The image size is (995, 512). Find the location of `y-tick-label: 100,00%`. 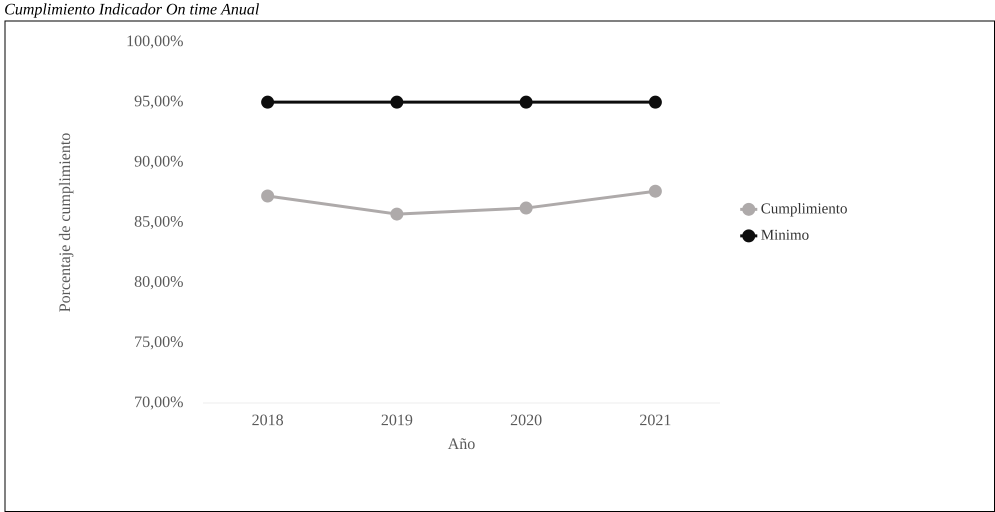

y-tick-label: 100,00% is located at coordinates (155, 42).